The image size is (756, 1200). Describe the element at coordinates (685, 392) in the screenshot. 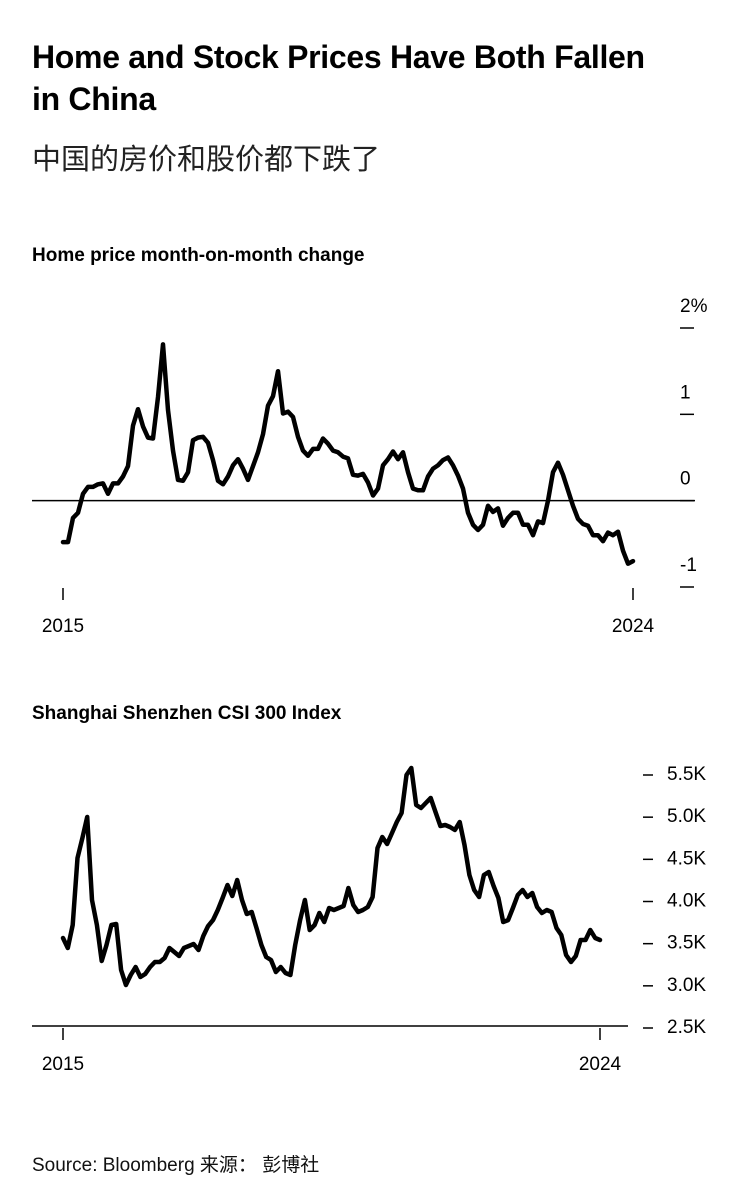

I see `y-tick-label: 1` at that location.